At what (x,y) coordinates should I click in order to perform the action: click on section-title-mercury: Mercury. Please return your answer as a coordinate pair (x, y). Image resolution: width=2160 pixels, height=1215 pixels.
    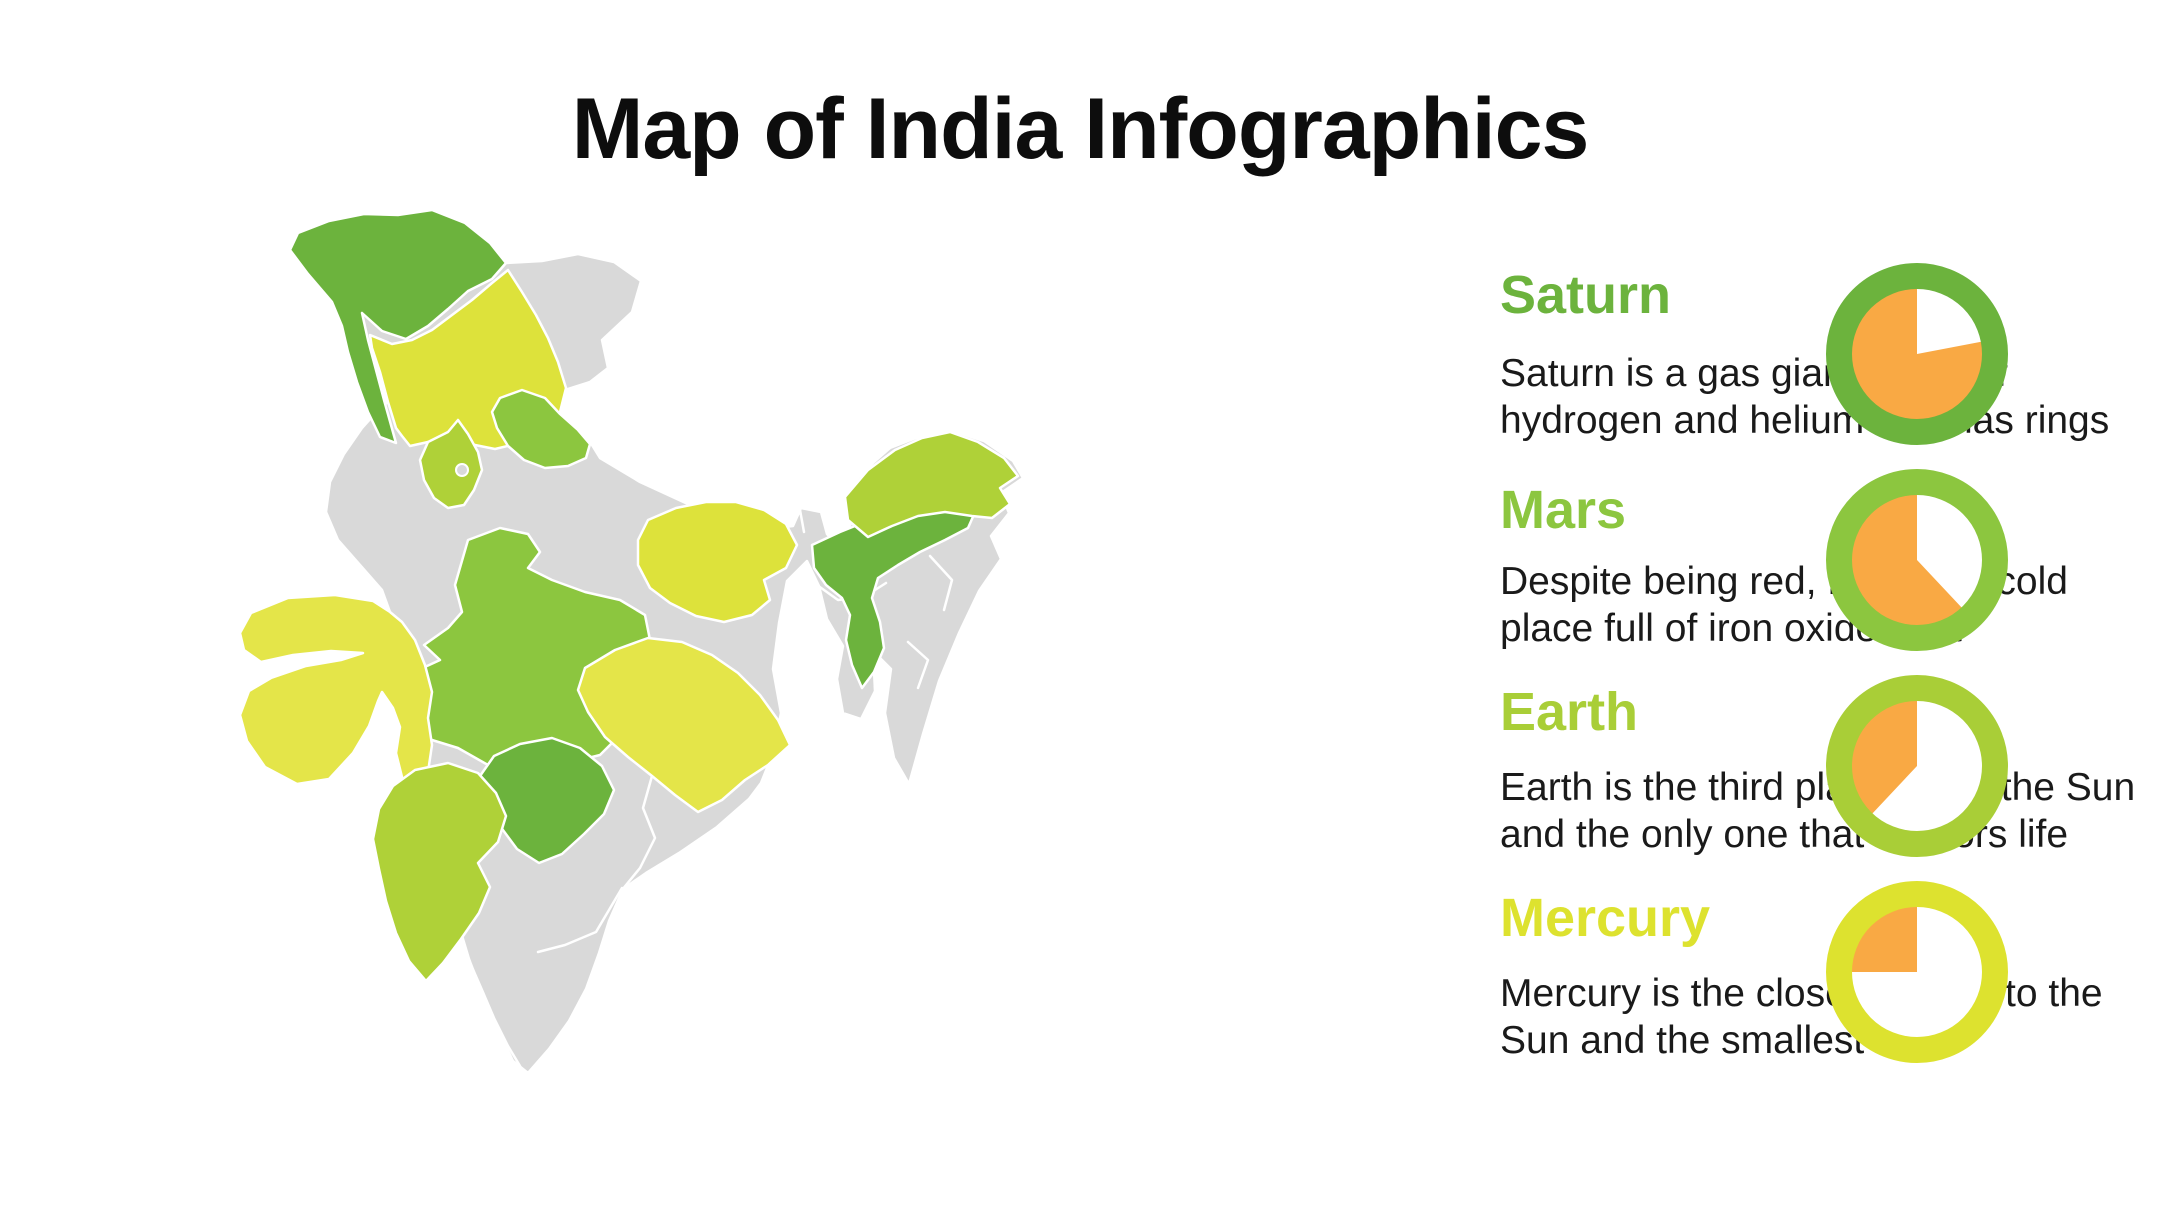
    Looking at the image, I should click on (1605, 918).